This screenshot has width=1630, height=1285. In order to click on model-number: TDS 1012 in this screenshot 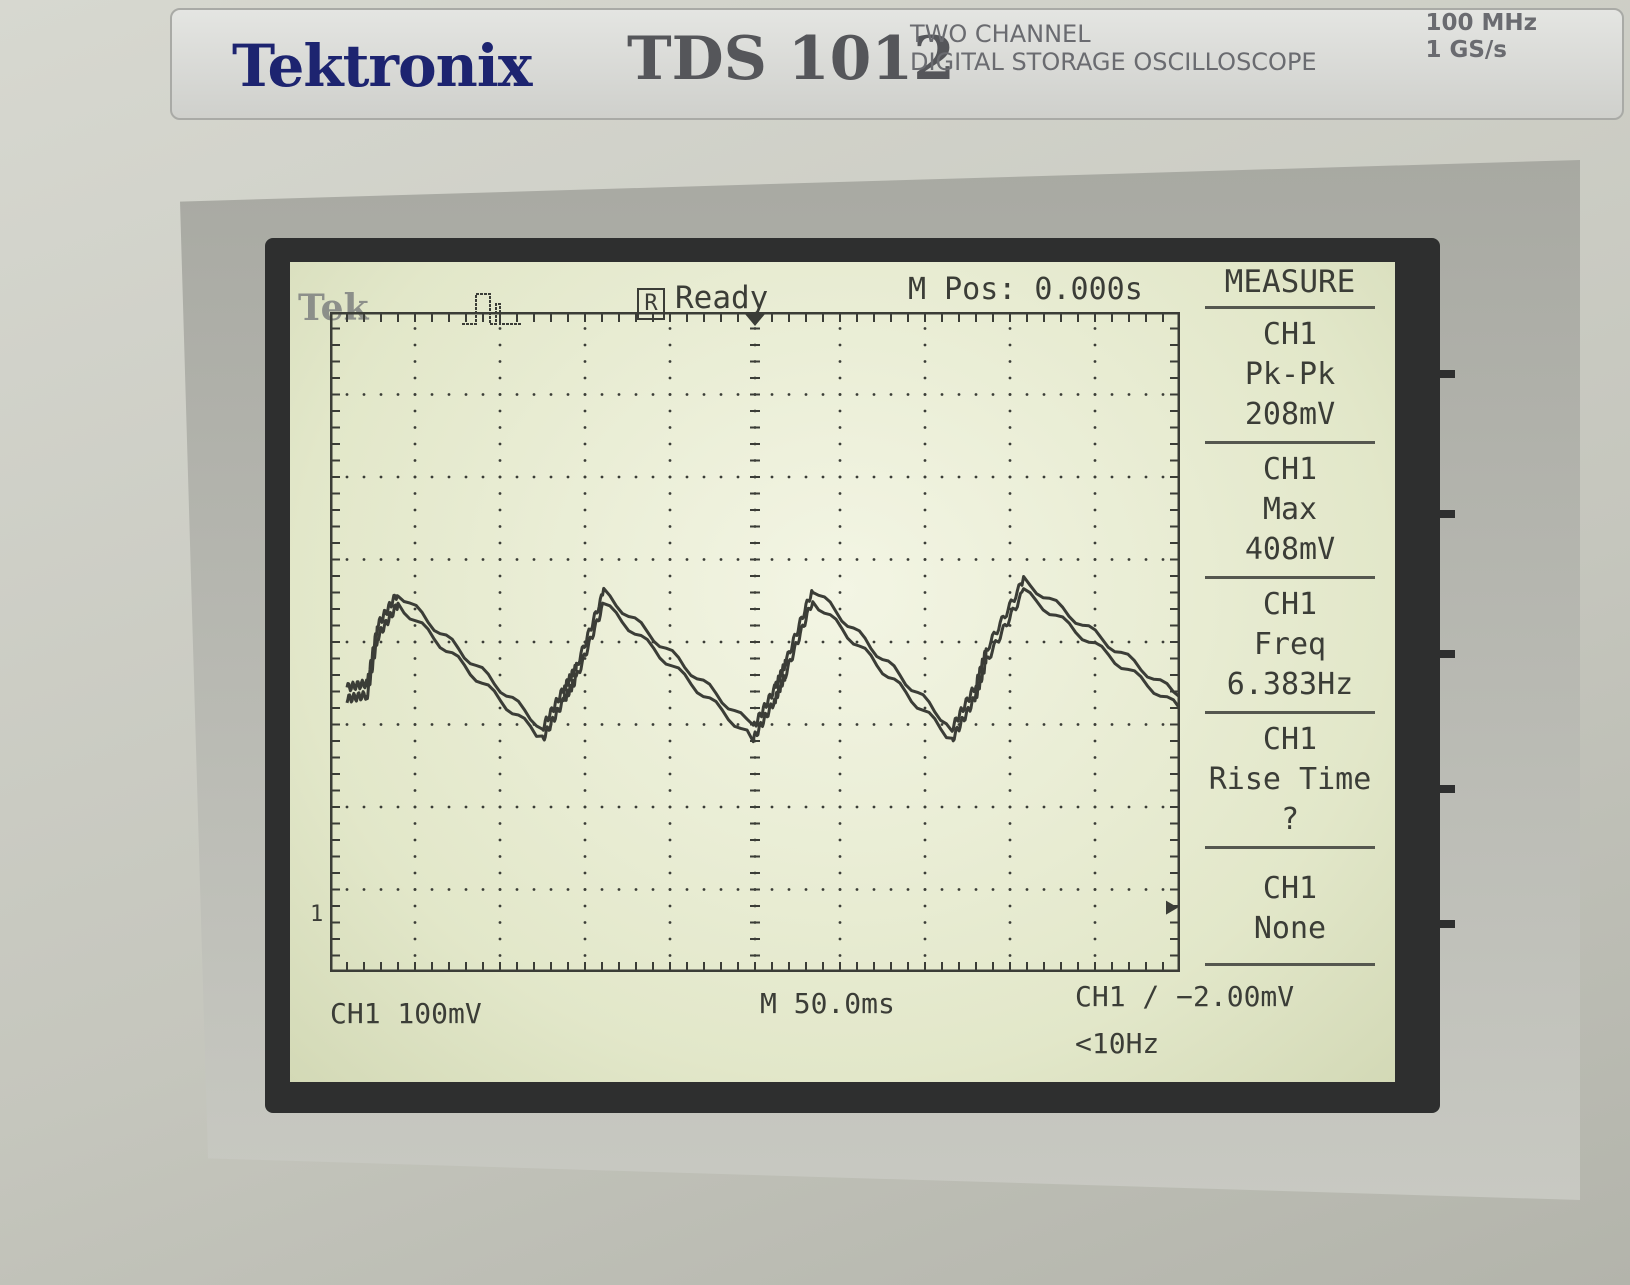, I will do `click(791, 59)`.